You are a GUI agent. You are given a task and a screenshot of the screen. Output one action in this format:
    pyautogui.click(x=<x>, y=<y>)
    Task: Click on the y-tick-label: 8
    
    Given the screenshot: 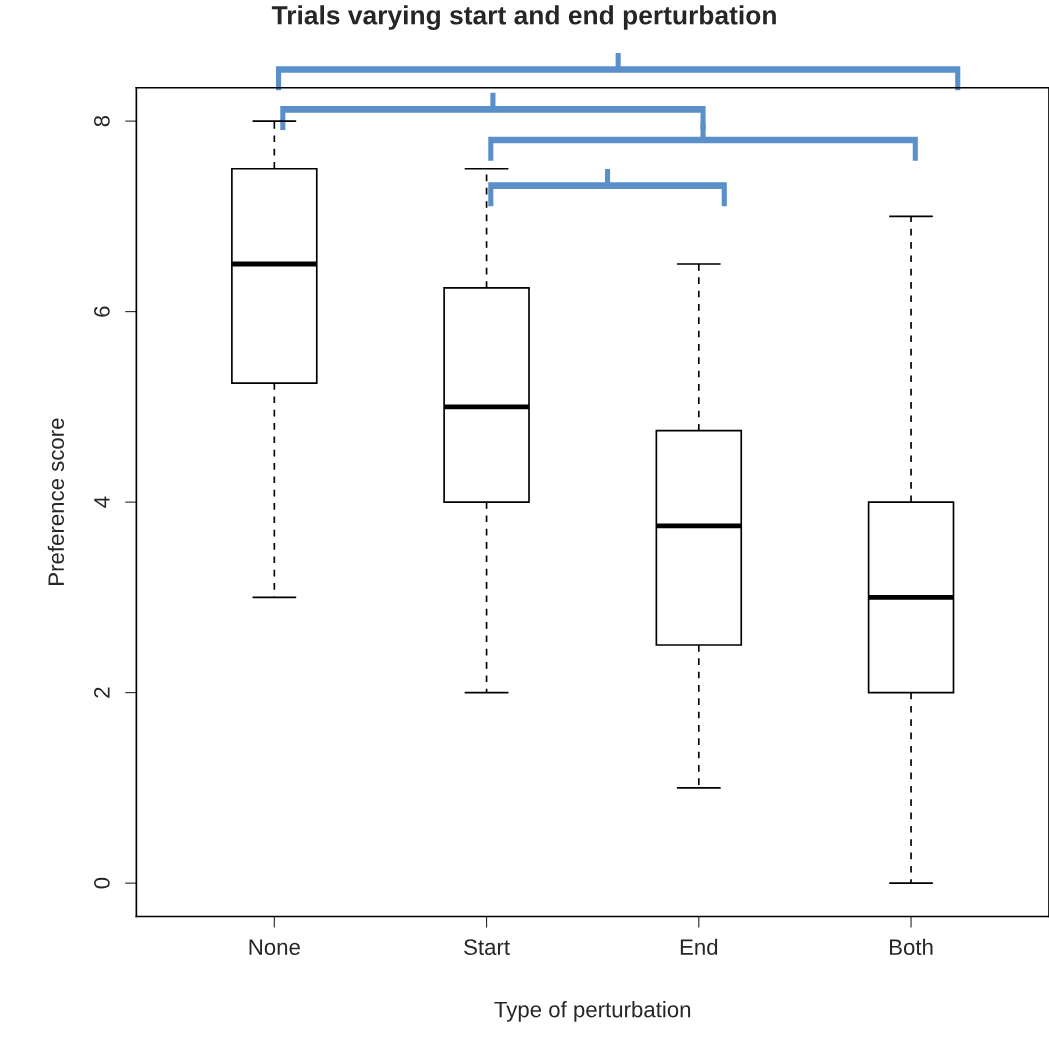 What is the action you would take?
    pyautogui.click(x=102, y=121)
    